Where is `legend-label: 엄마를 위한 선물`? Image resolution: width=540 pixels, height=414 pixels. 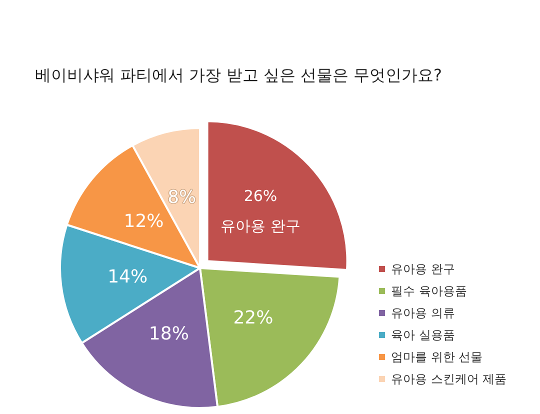 legend-label: 엄마를 위한 선물 is located at coordinates (437, 357).